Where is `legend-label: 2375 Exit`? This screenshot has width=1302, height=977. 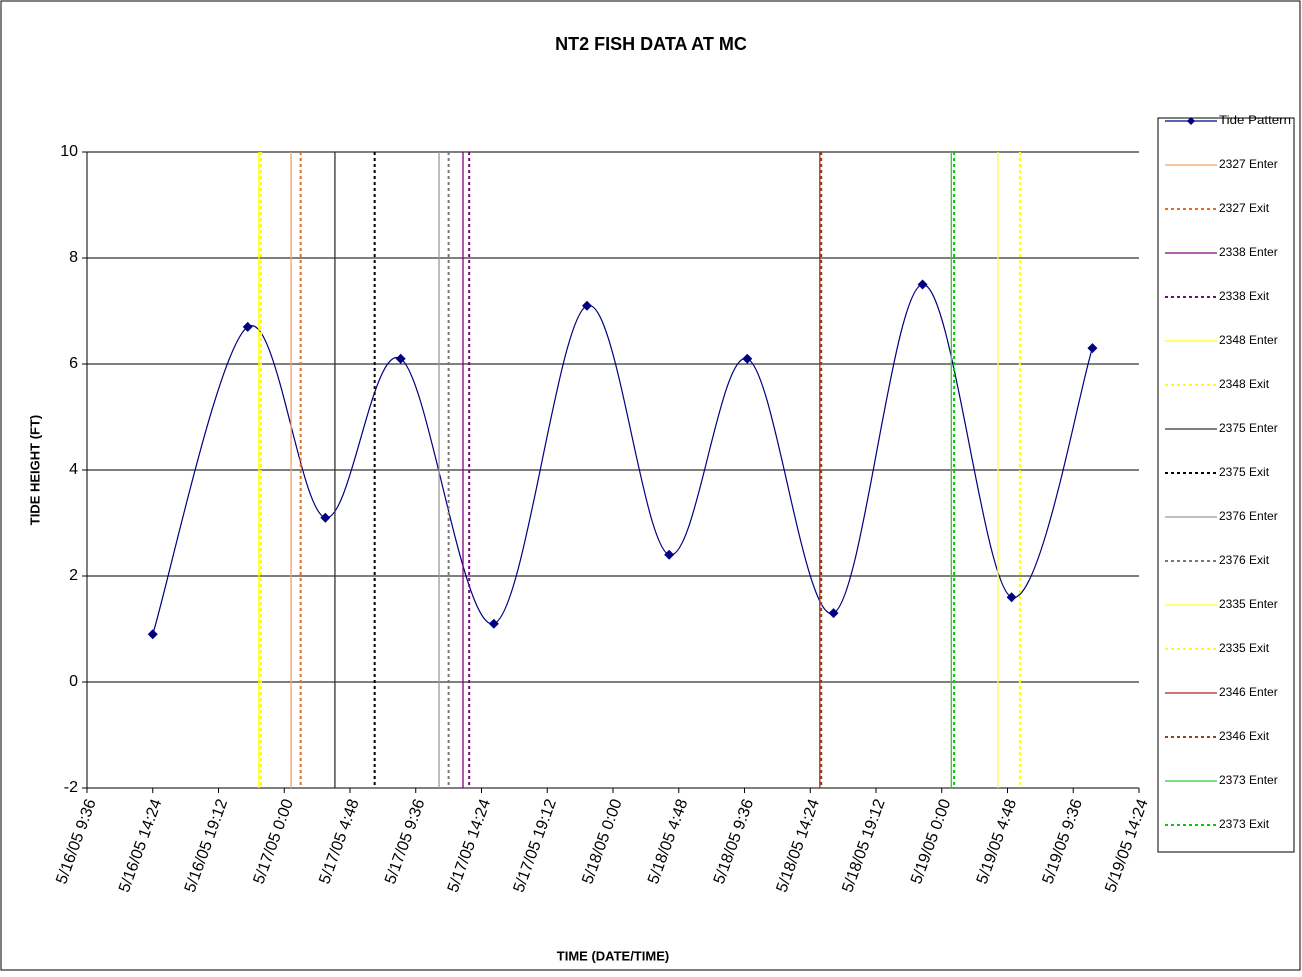 legend-label: 2375 Exit is located at coordinates (1244, 472).